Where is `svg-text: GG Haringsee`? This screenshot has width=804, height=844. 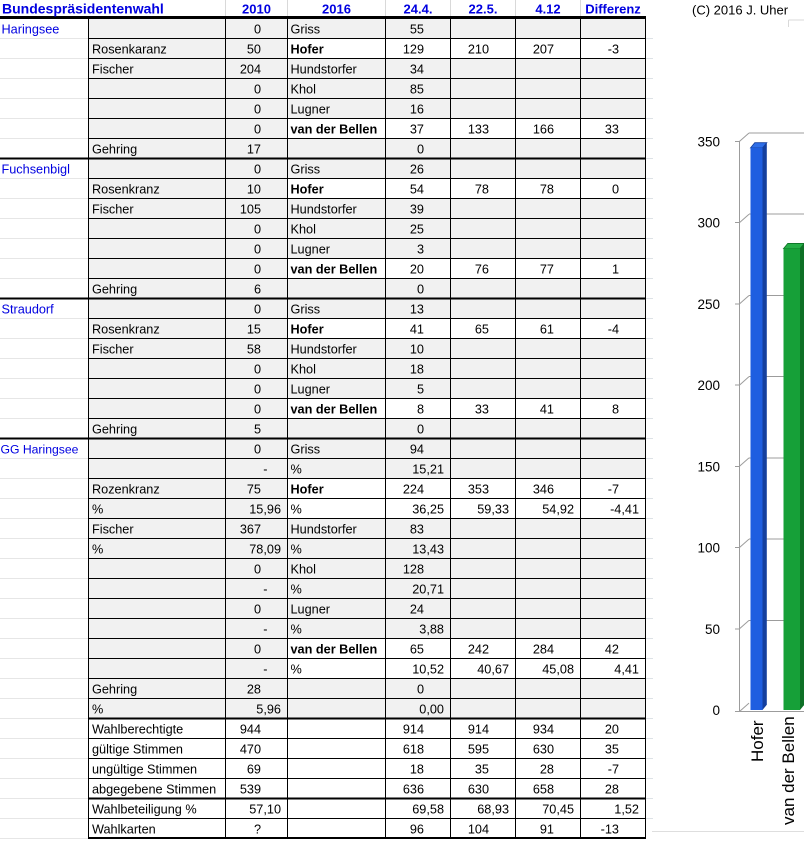 svg-text: GG Haringsee is located at coordinates (40, 449).